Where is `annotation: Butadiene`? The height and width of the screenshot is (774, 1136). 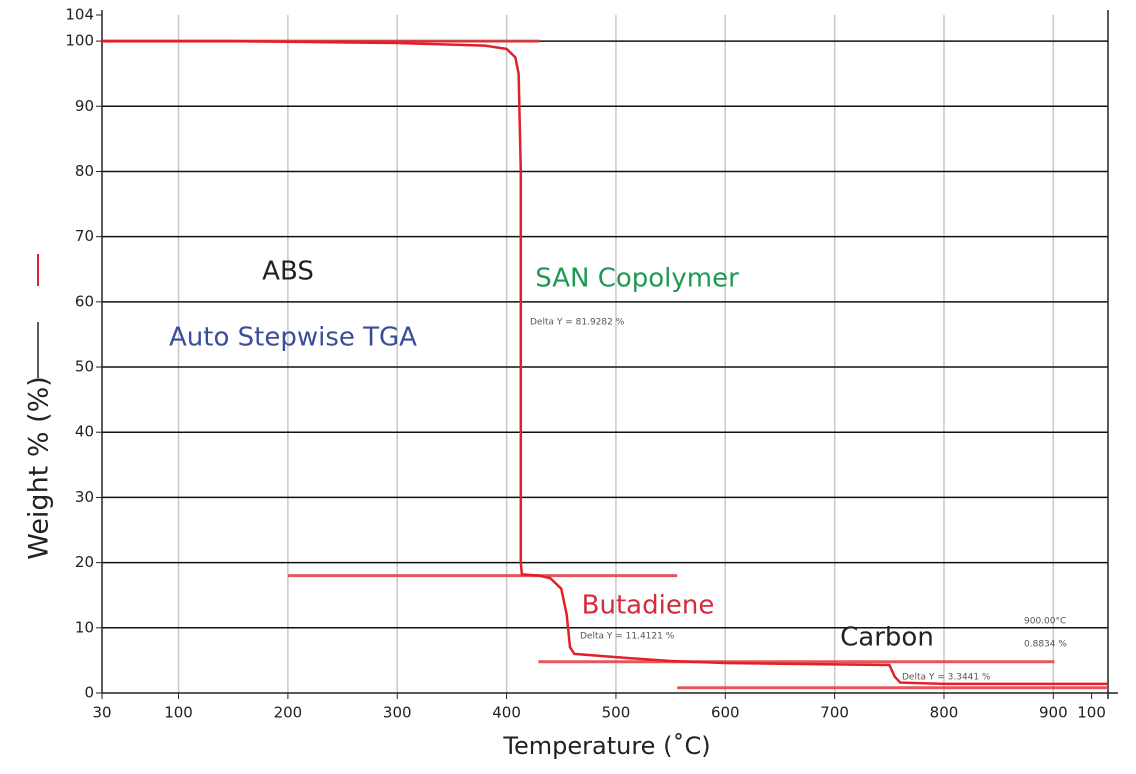
annotation: Butadiene is located at coordinates (648, 606).